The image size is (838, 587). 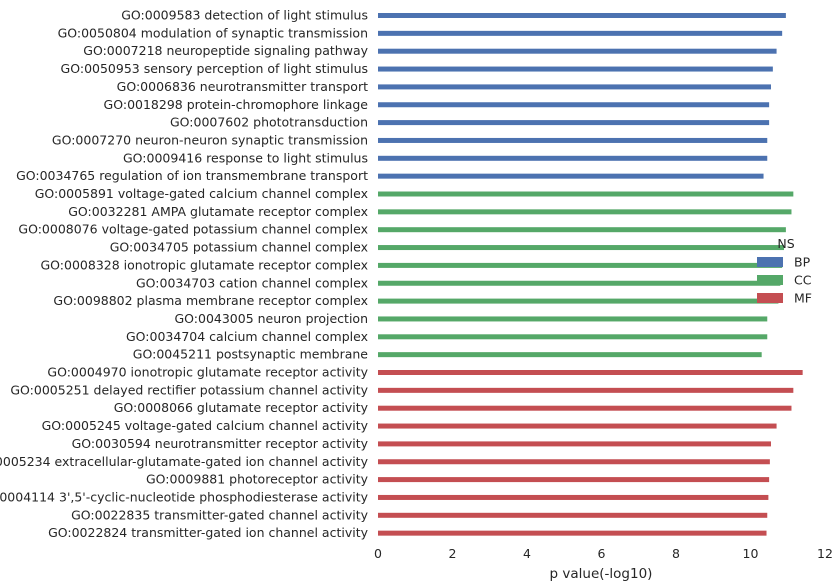 I want to click on x-tick-label: 0, so click(x=378, y=553).